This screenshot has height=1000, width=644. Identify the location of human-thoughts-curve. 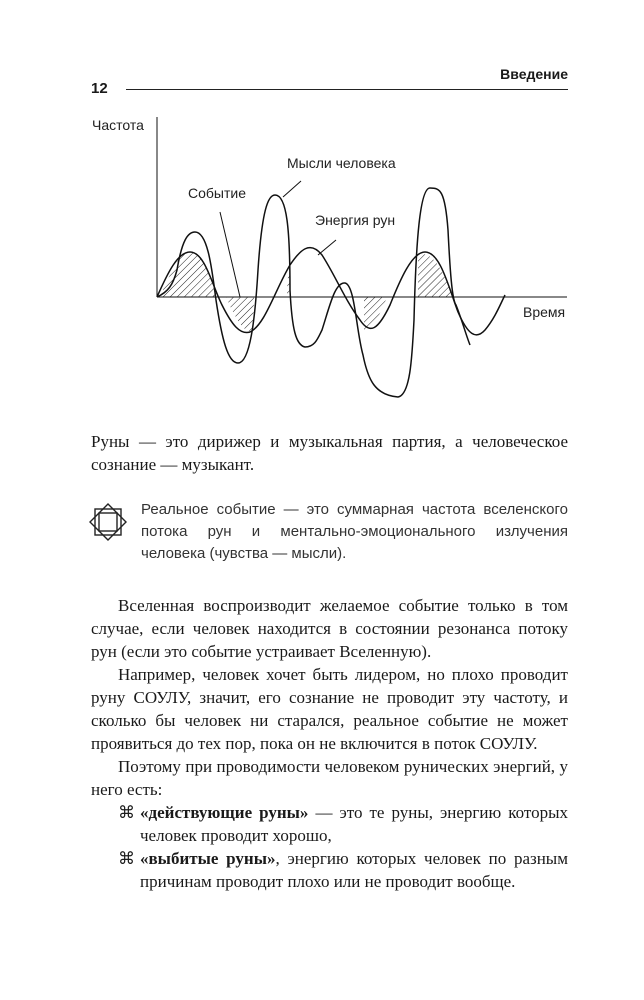
(313, 292).